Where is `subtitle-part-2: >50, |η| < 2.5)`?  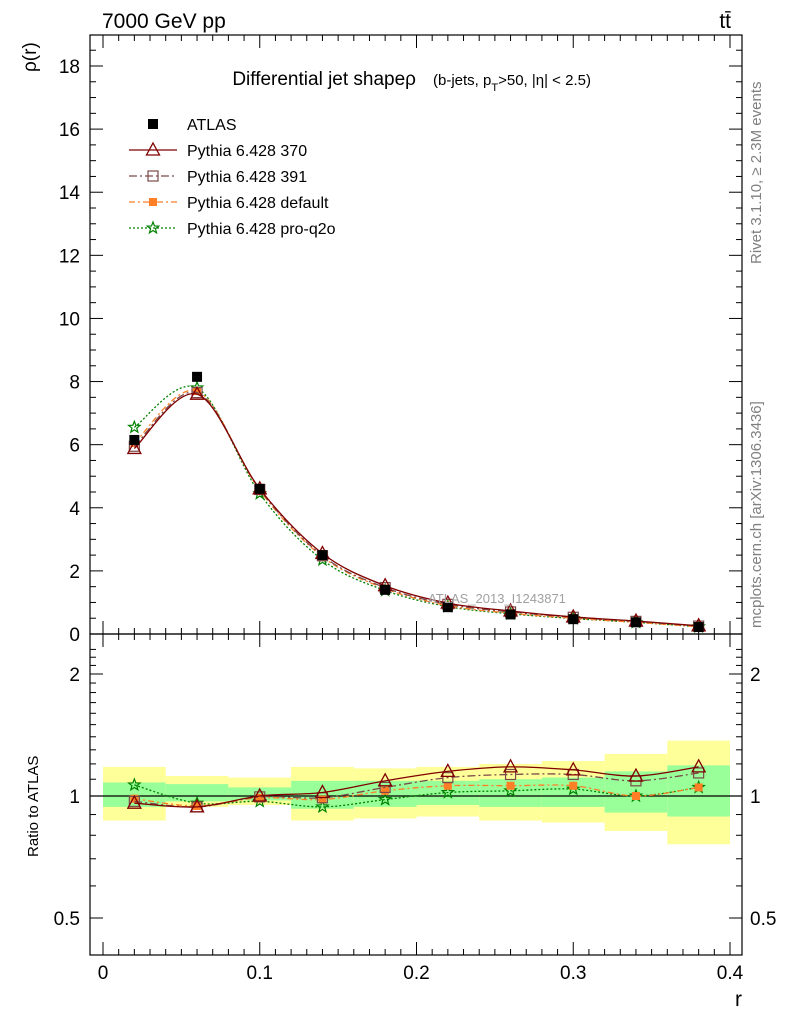
subtitle-part-2: >50, |η| < 2.5) is located at coordinates (544, 80).